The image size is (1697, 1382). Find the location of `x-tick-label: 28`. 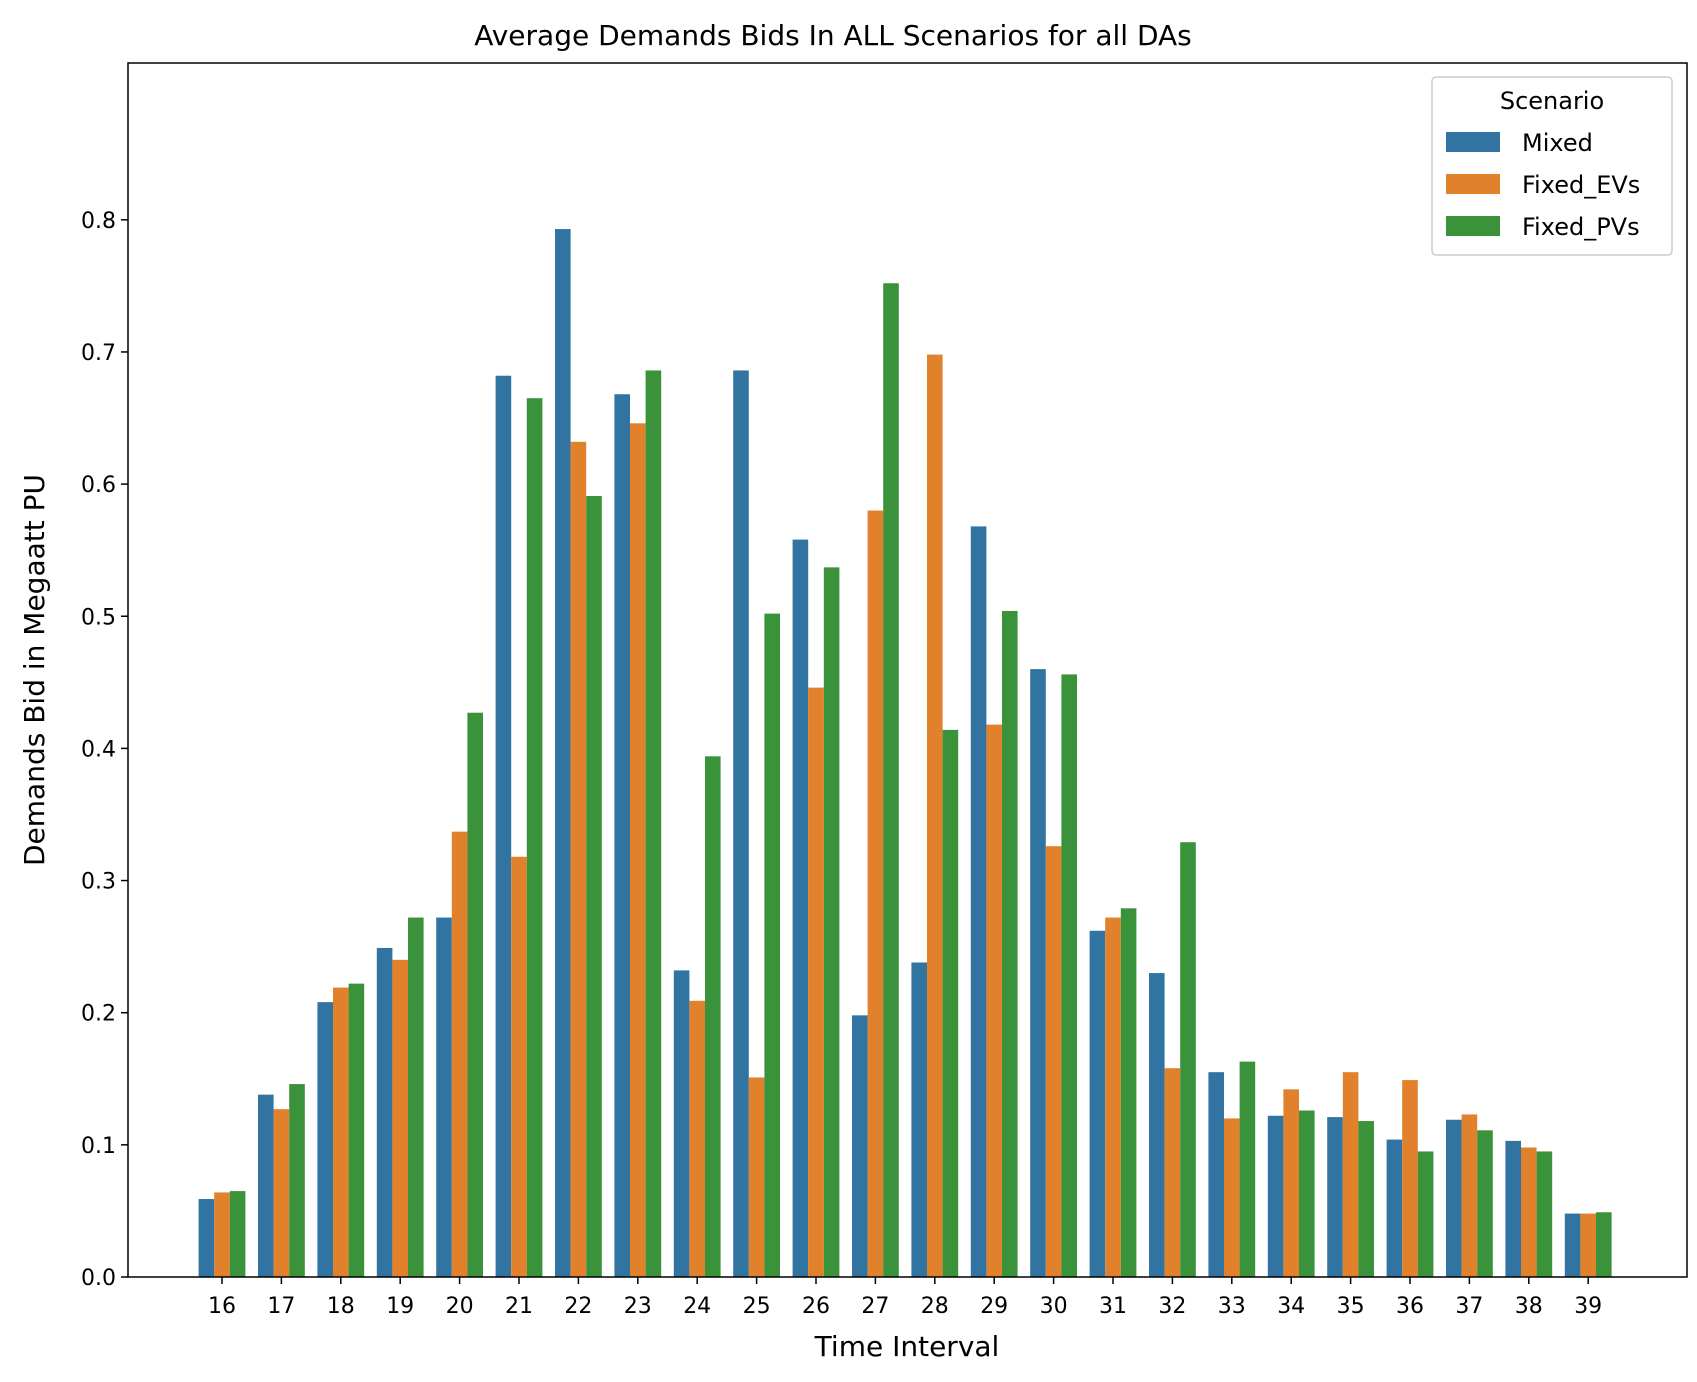

x-tick-label: 28 is located at coordinates (935, 1306).